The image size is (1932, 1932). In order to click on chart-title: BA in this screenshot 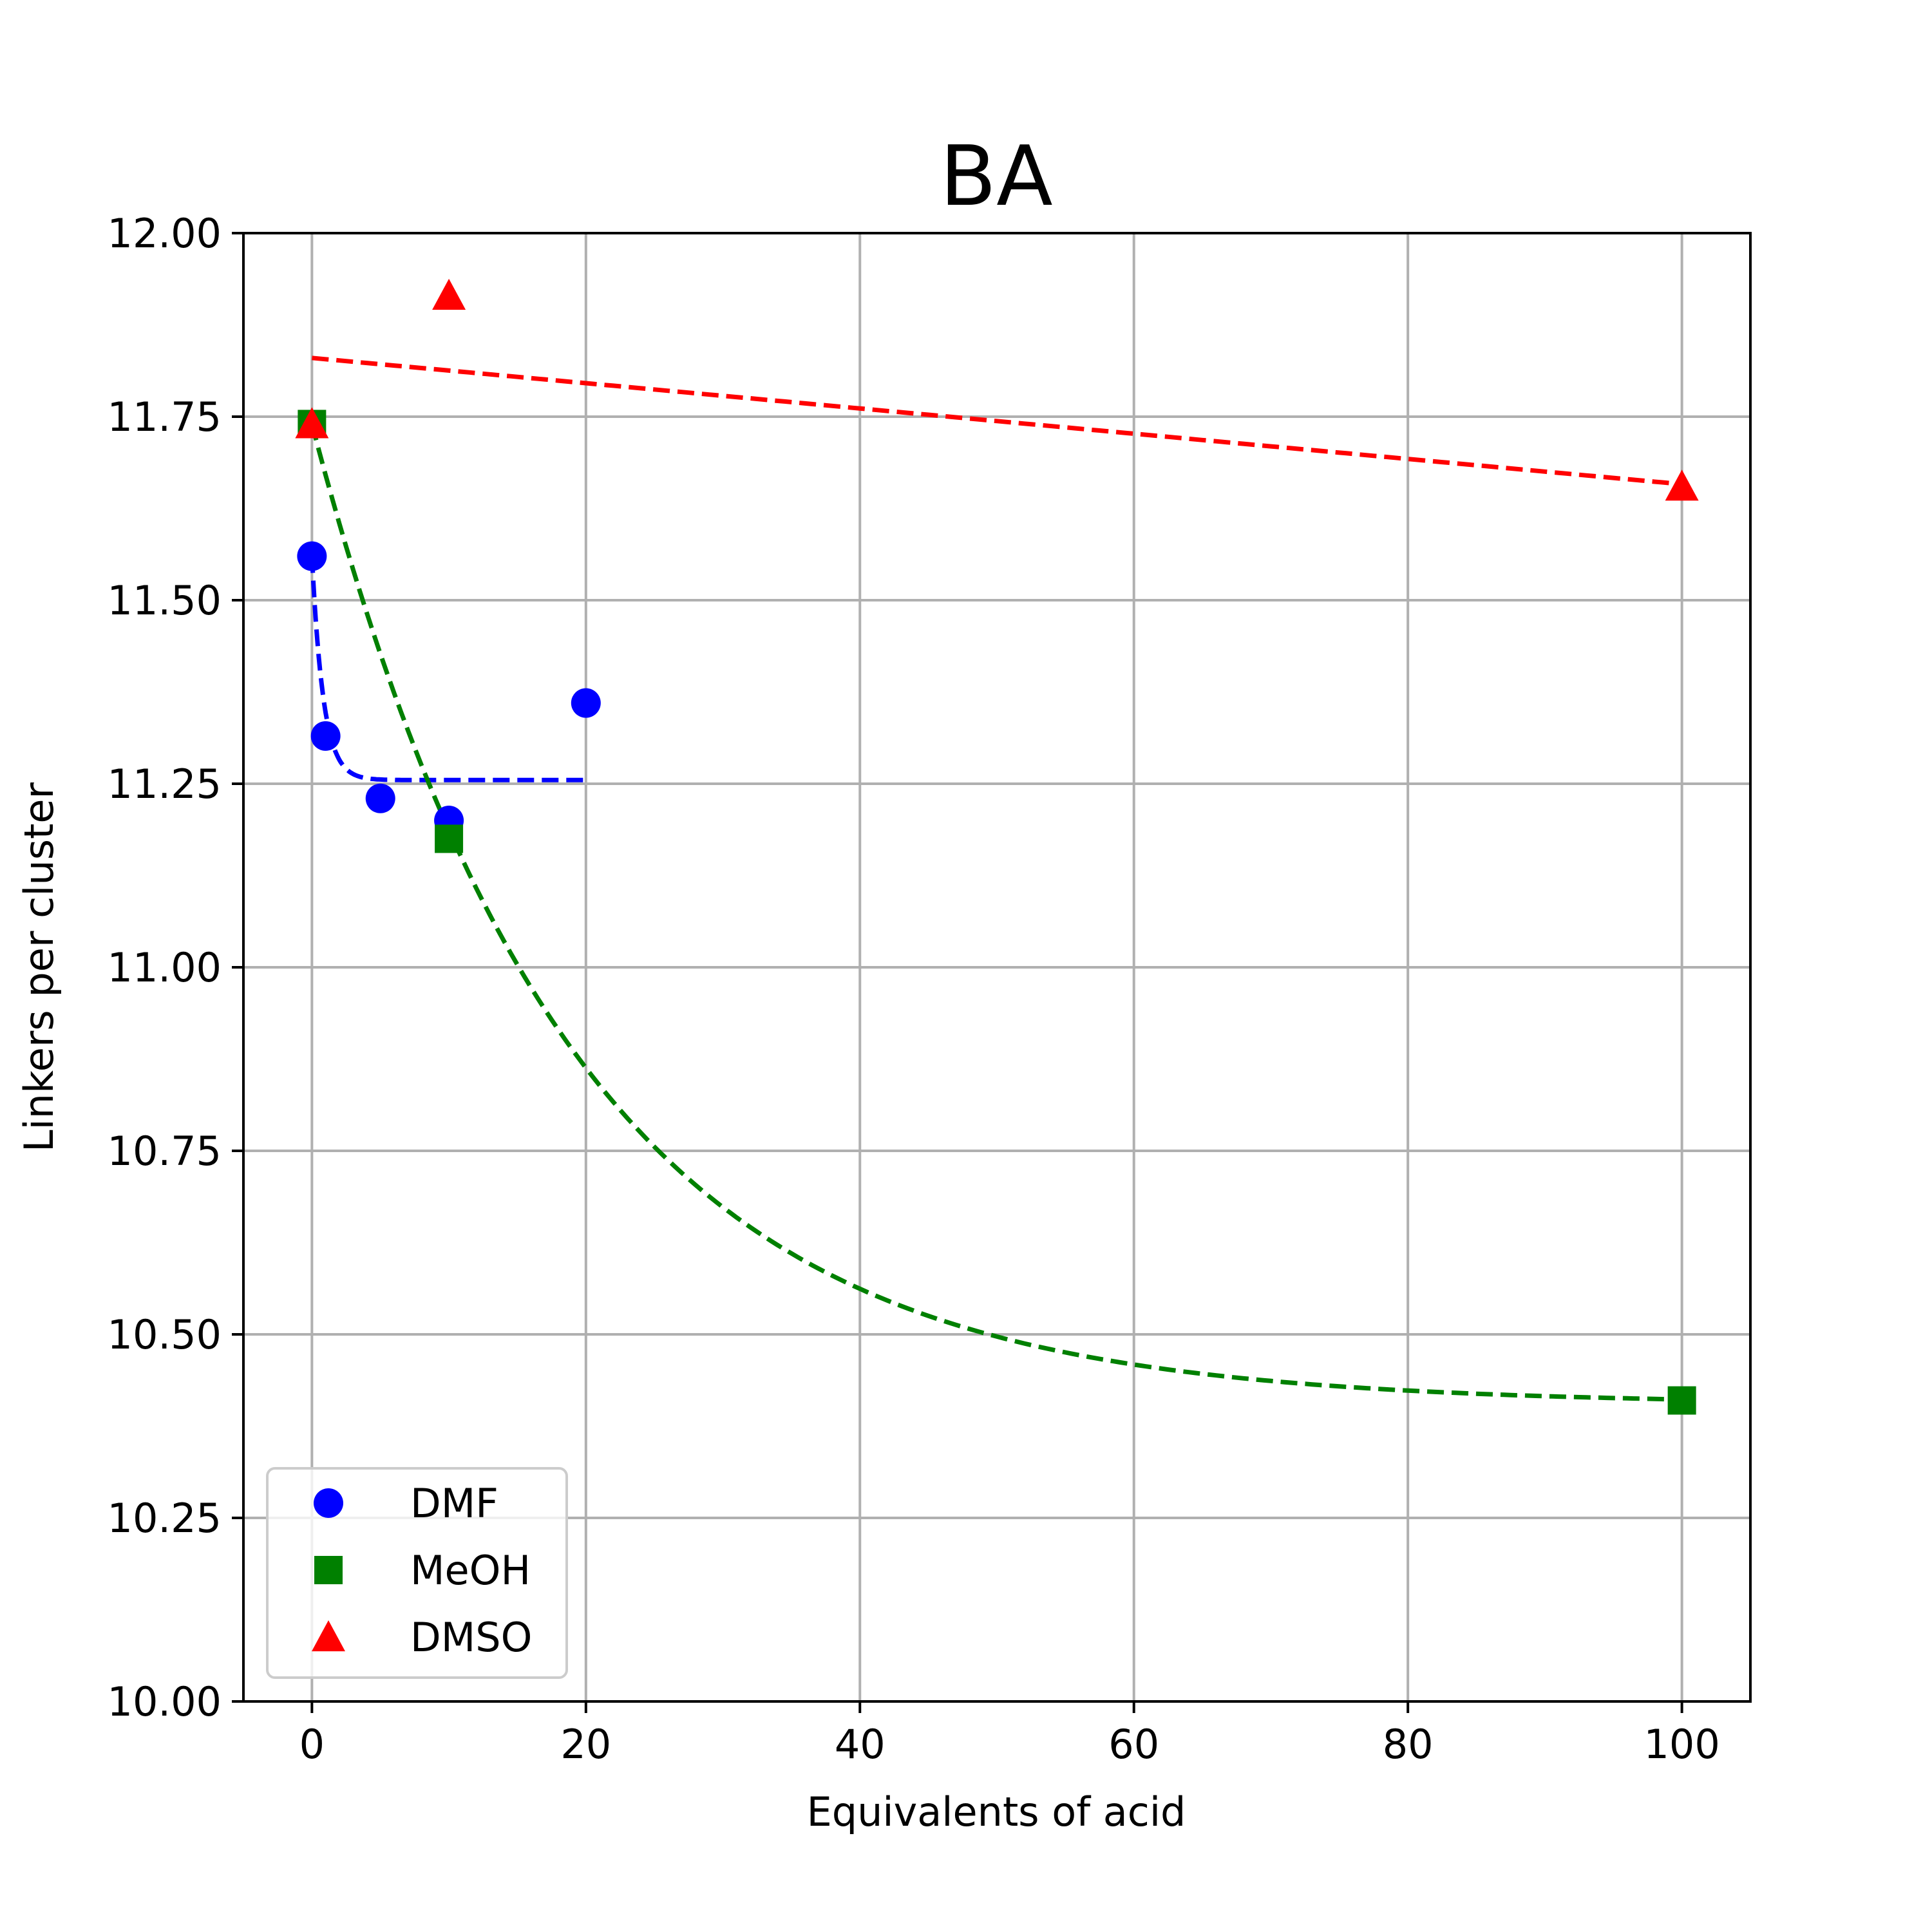, I will do `click(996, 177)`.